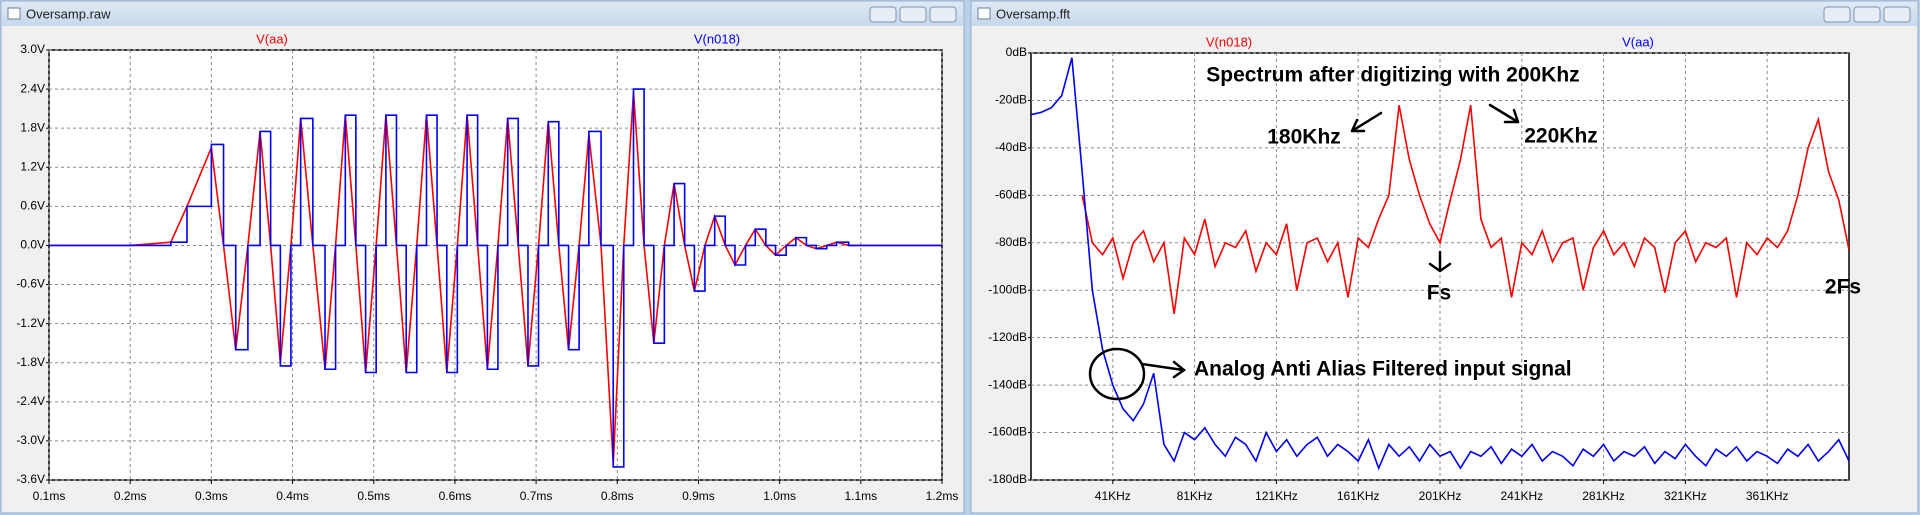 Image resolution: width=1920 pixels, height=515 pixels. What do you see at coordinates (1007, 384) in the screenshot?
I see `y-tick-label: -140dB` at bounding box center [1007, 384].